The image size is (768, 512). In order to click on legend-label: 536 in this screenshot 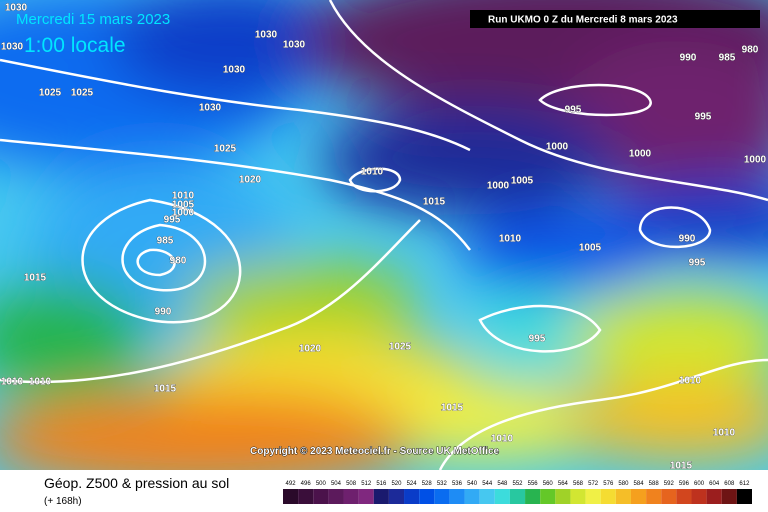, I will do `click(457, 484)`.